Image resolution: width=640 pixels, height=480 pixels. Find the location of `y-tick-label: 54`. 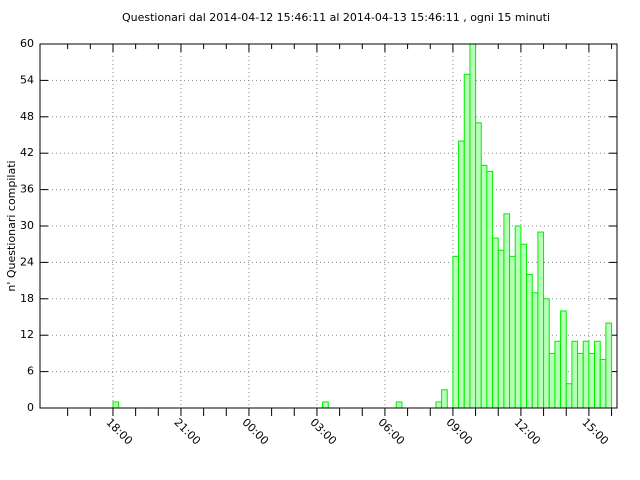

y-tick-label: 54 is located at coordinates (27, 79).